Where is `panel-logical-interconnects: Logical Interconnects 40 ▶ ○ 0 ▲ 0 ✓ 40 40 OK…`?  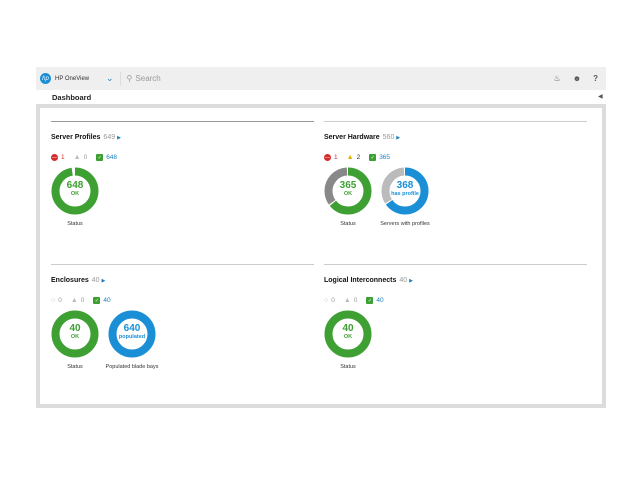 panel-logical-interconnects: Logical Interconnects 40 ▶ ○ 0 ▲ 0 ✓ 40 40 OK… is located at coordinates (455, 329).